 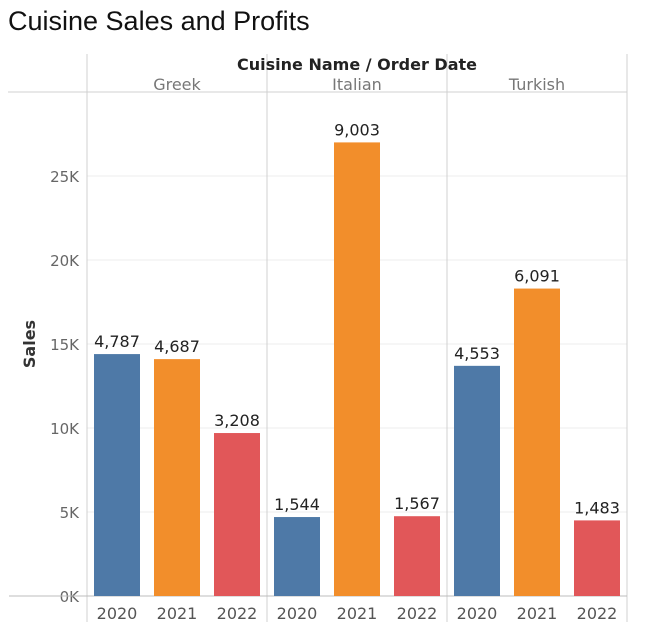 What do you see at coordinates (597, 507) in the screenshot?
I see `bar-value-label: 1,483` at bounding box center [597, 507].